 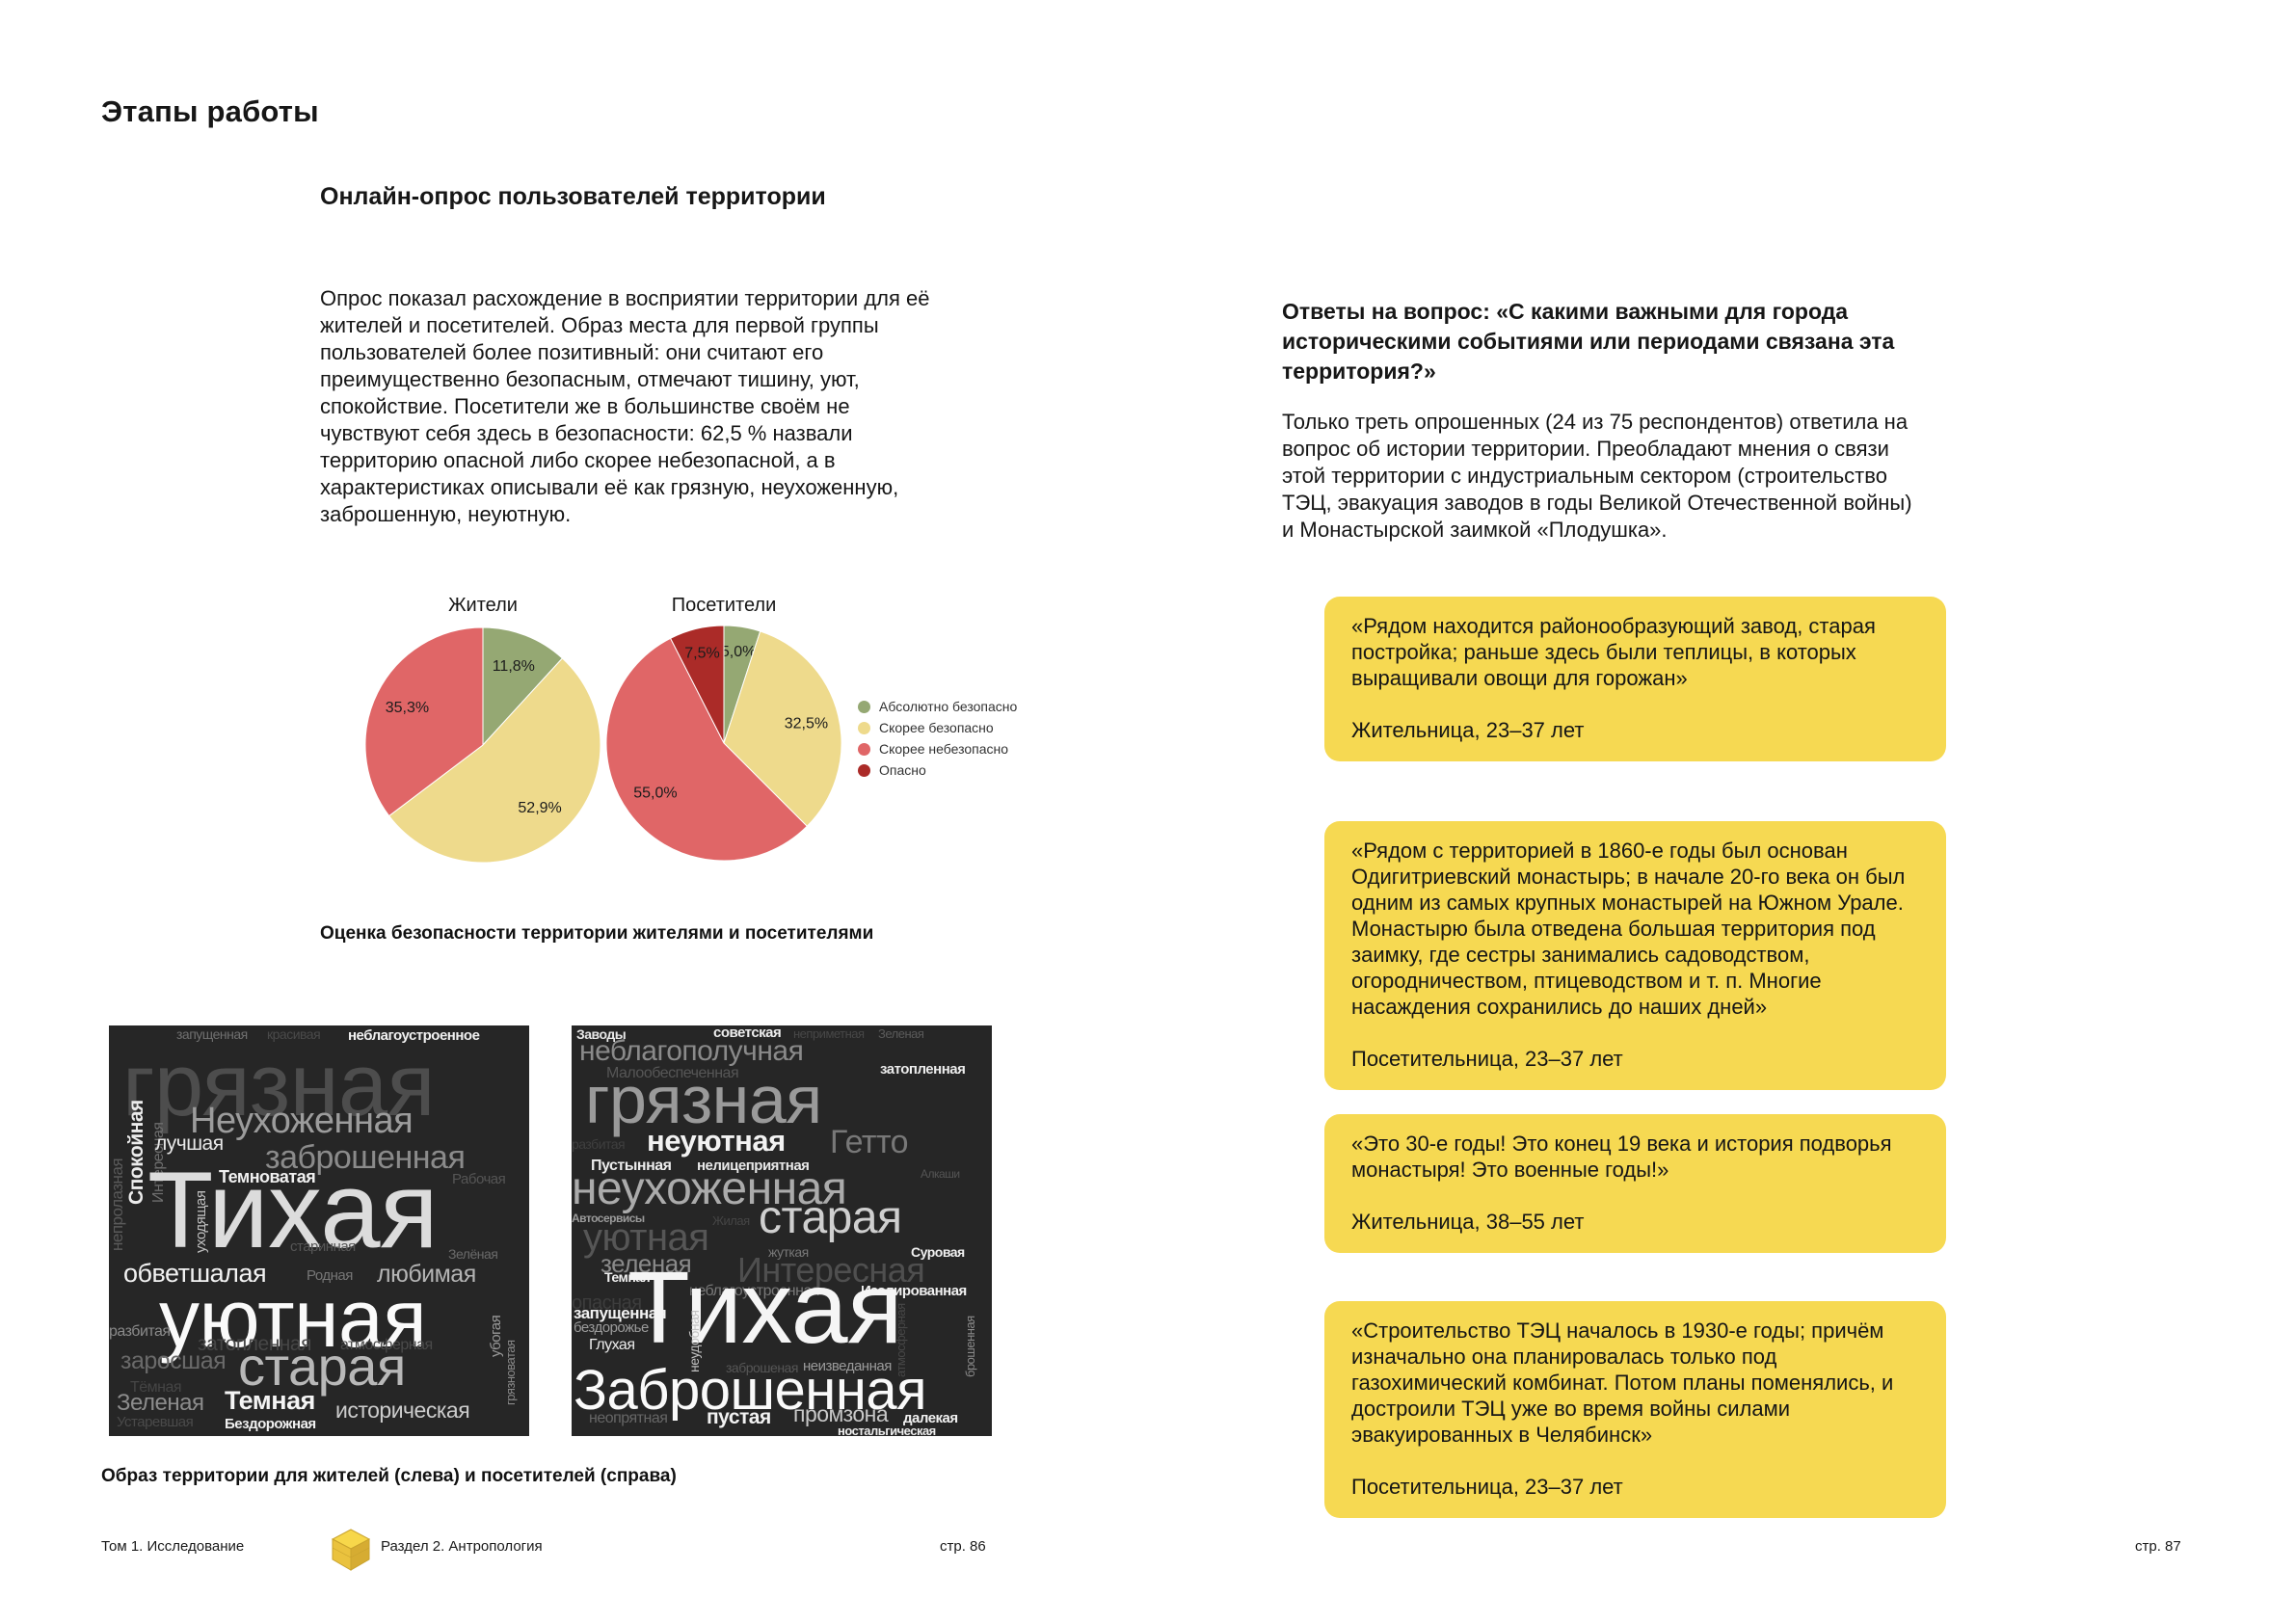 What do you see at coordinates (831, 1270) in the screenshot?
I see `wordcloud-word: Интересная` at bounding box center [831, 1270].